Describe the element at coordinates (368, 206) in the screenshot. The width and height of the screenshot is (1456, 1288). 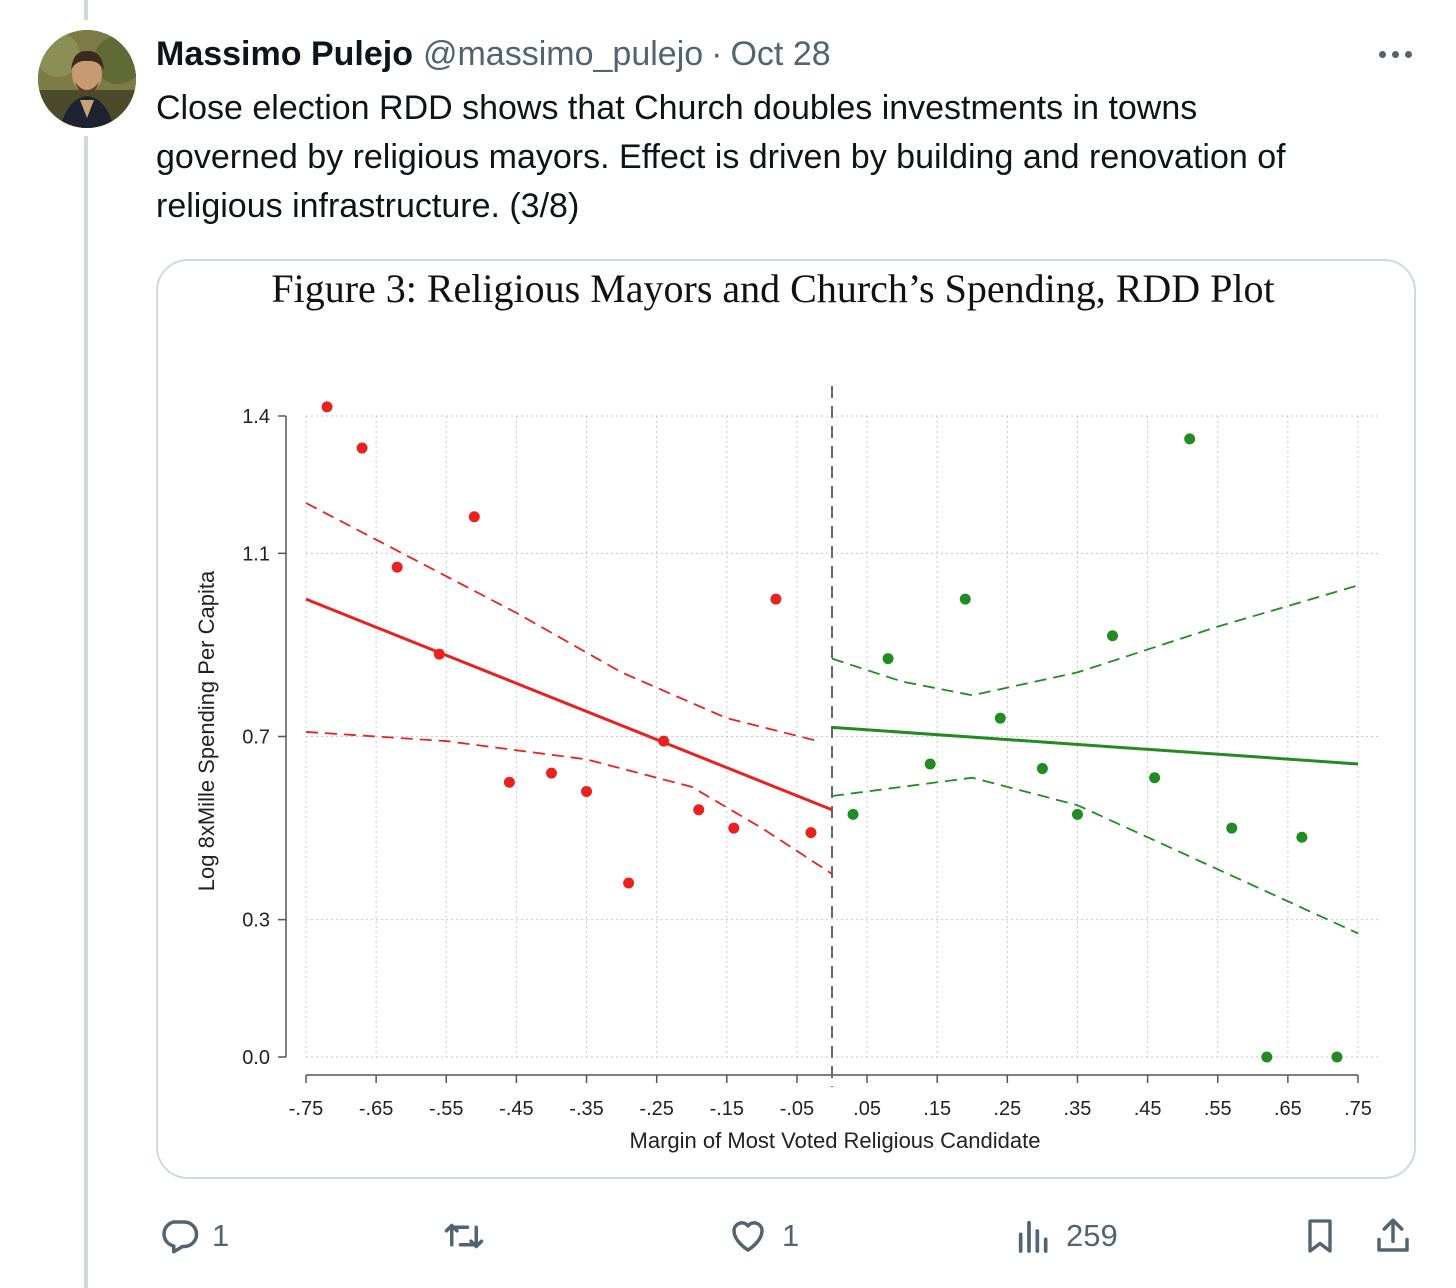
I see `tweet-text-line: religious infrastructure. (3/8)` at that location.